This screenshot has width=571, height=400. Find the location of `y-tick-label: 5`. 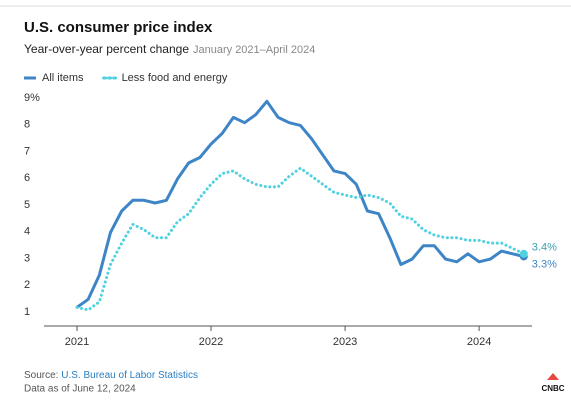

y-tick-label: 5 is located at coordinates (27, 205).